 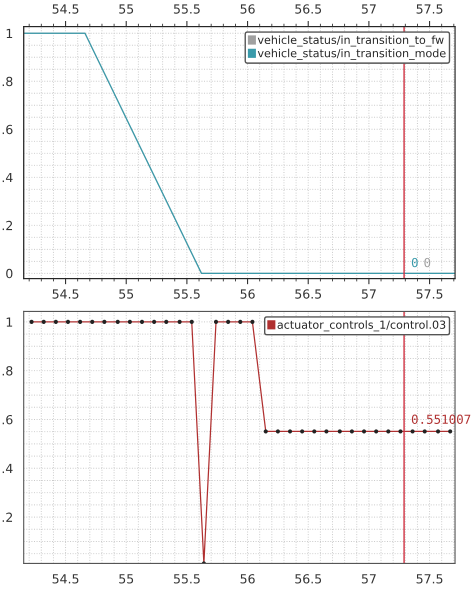 What do you see at coordinates (351, 40) in the screenshot?
I see `legend-label: vehicle_status/in_transition_to_fw` at bounding box center [351, 40].